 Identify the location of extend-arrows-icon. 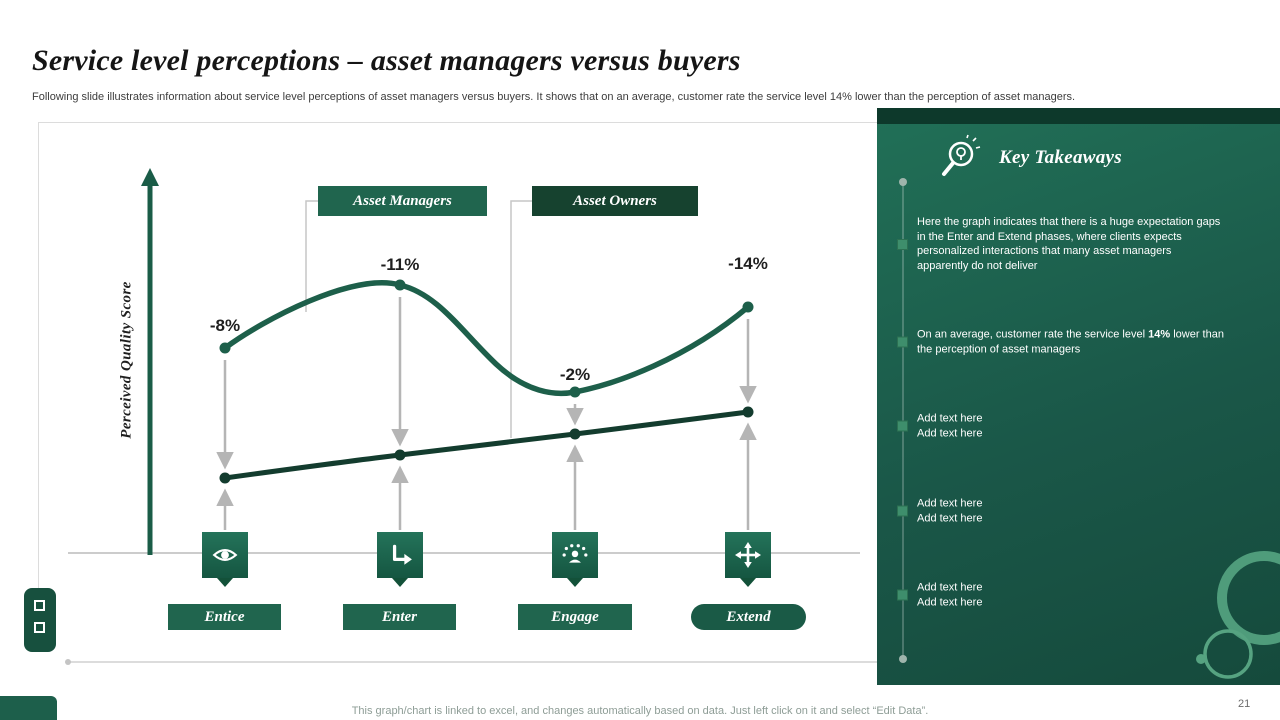
(748, 555).